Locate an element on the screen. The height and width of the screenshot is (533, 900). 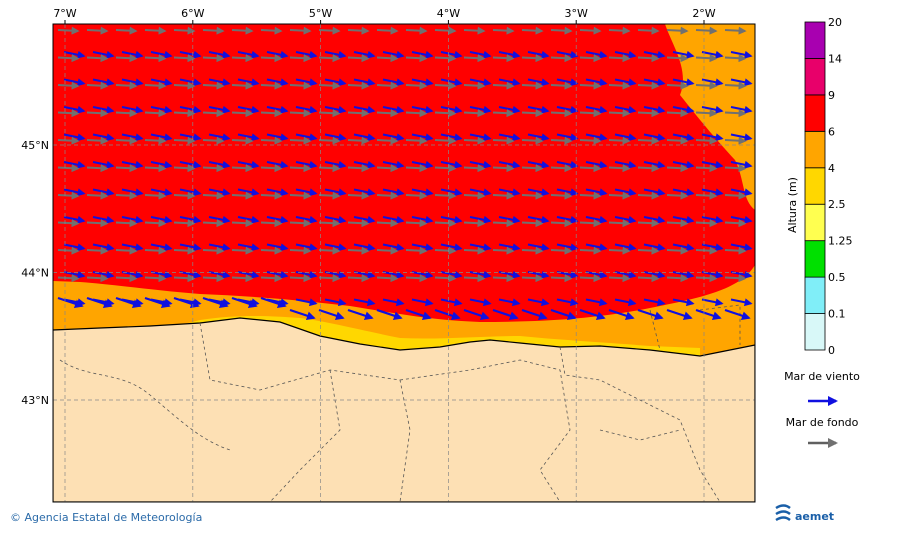
colorbar: 0 0.1 0.5 1.25 2.5 4 6 9 14 20 is located at coordinates (828, 186).